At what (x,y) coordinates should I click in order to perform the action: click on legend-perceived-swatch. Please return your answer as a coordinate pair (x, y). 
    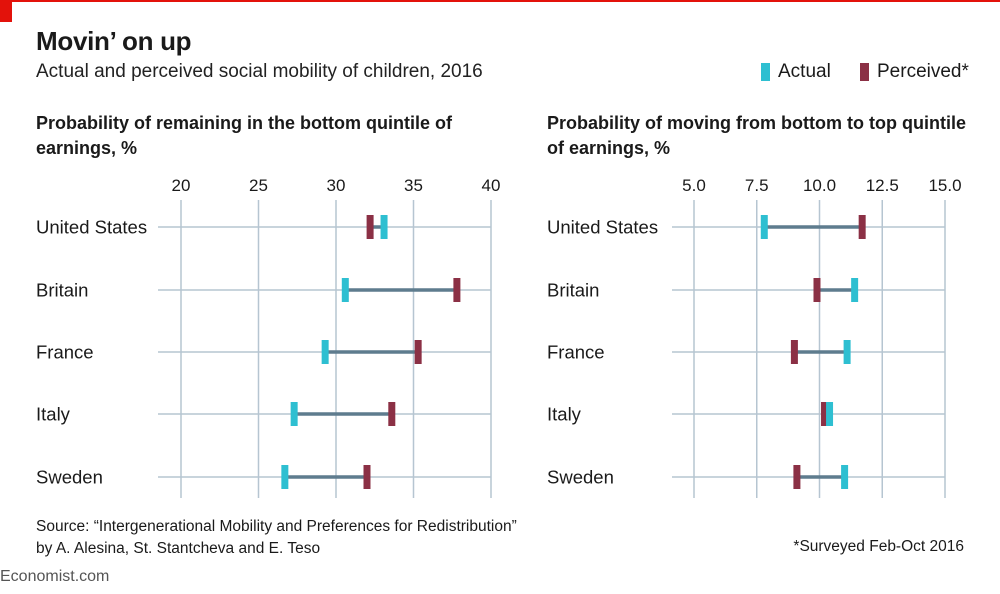
    Looking at the image, I should click on (864, 72).